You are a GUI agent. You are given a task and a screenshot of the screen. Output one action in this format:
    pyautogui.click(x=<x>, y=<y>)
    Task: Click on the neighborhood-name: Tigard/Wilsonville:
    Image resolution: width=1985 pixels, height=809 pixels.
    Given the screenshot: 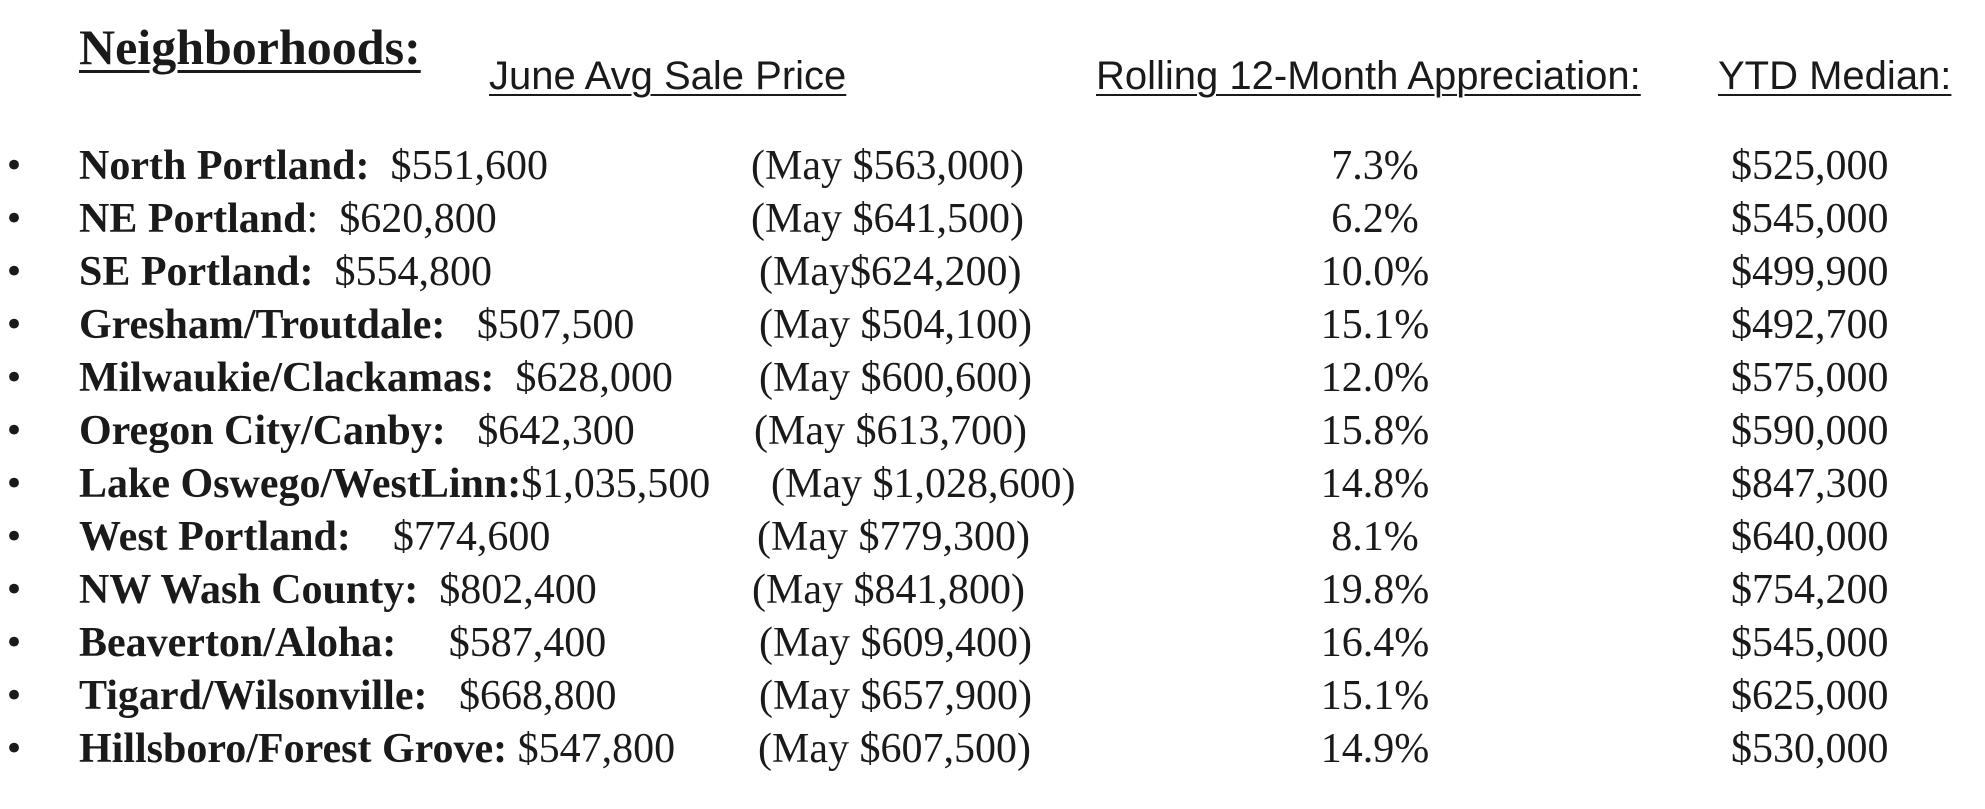 What is the action you would take?
    pyautogui.click(x=253, y=696)
    